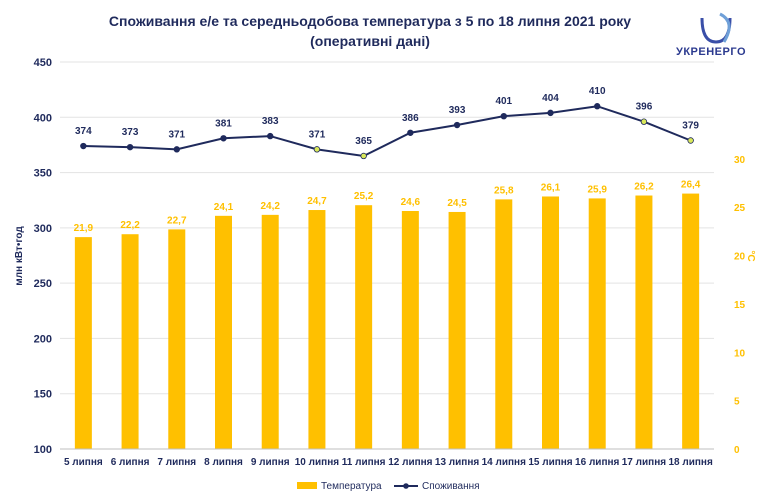 The height and width of the screenshot is (502, 768). Describe the element at coordinates (387, 131) in the screenshot. I see `consumption-line` at that location.